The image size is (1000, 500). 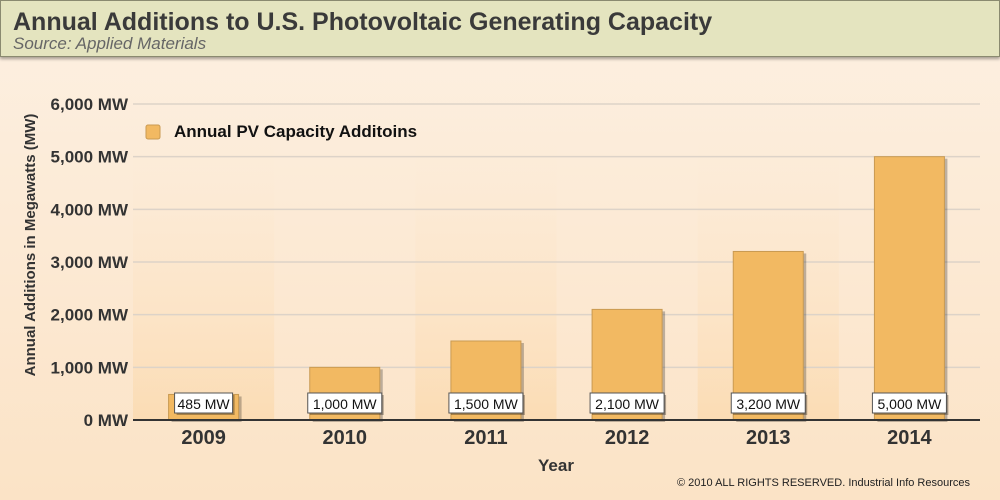 I want to click on data-label: 1,000 MW, so click(x=345, y=404).